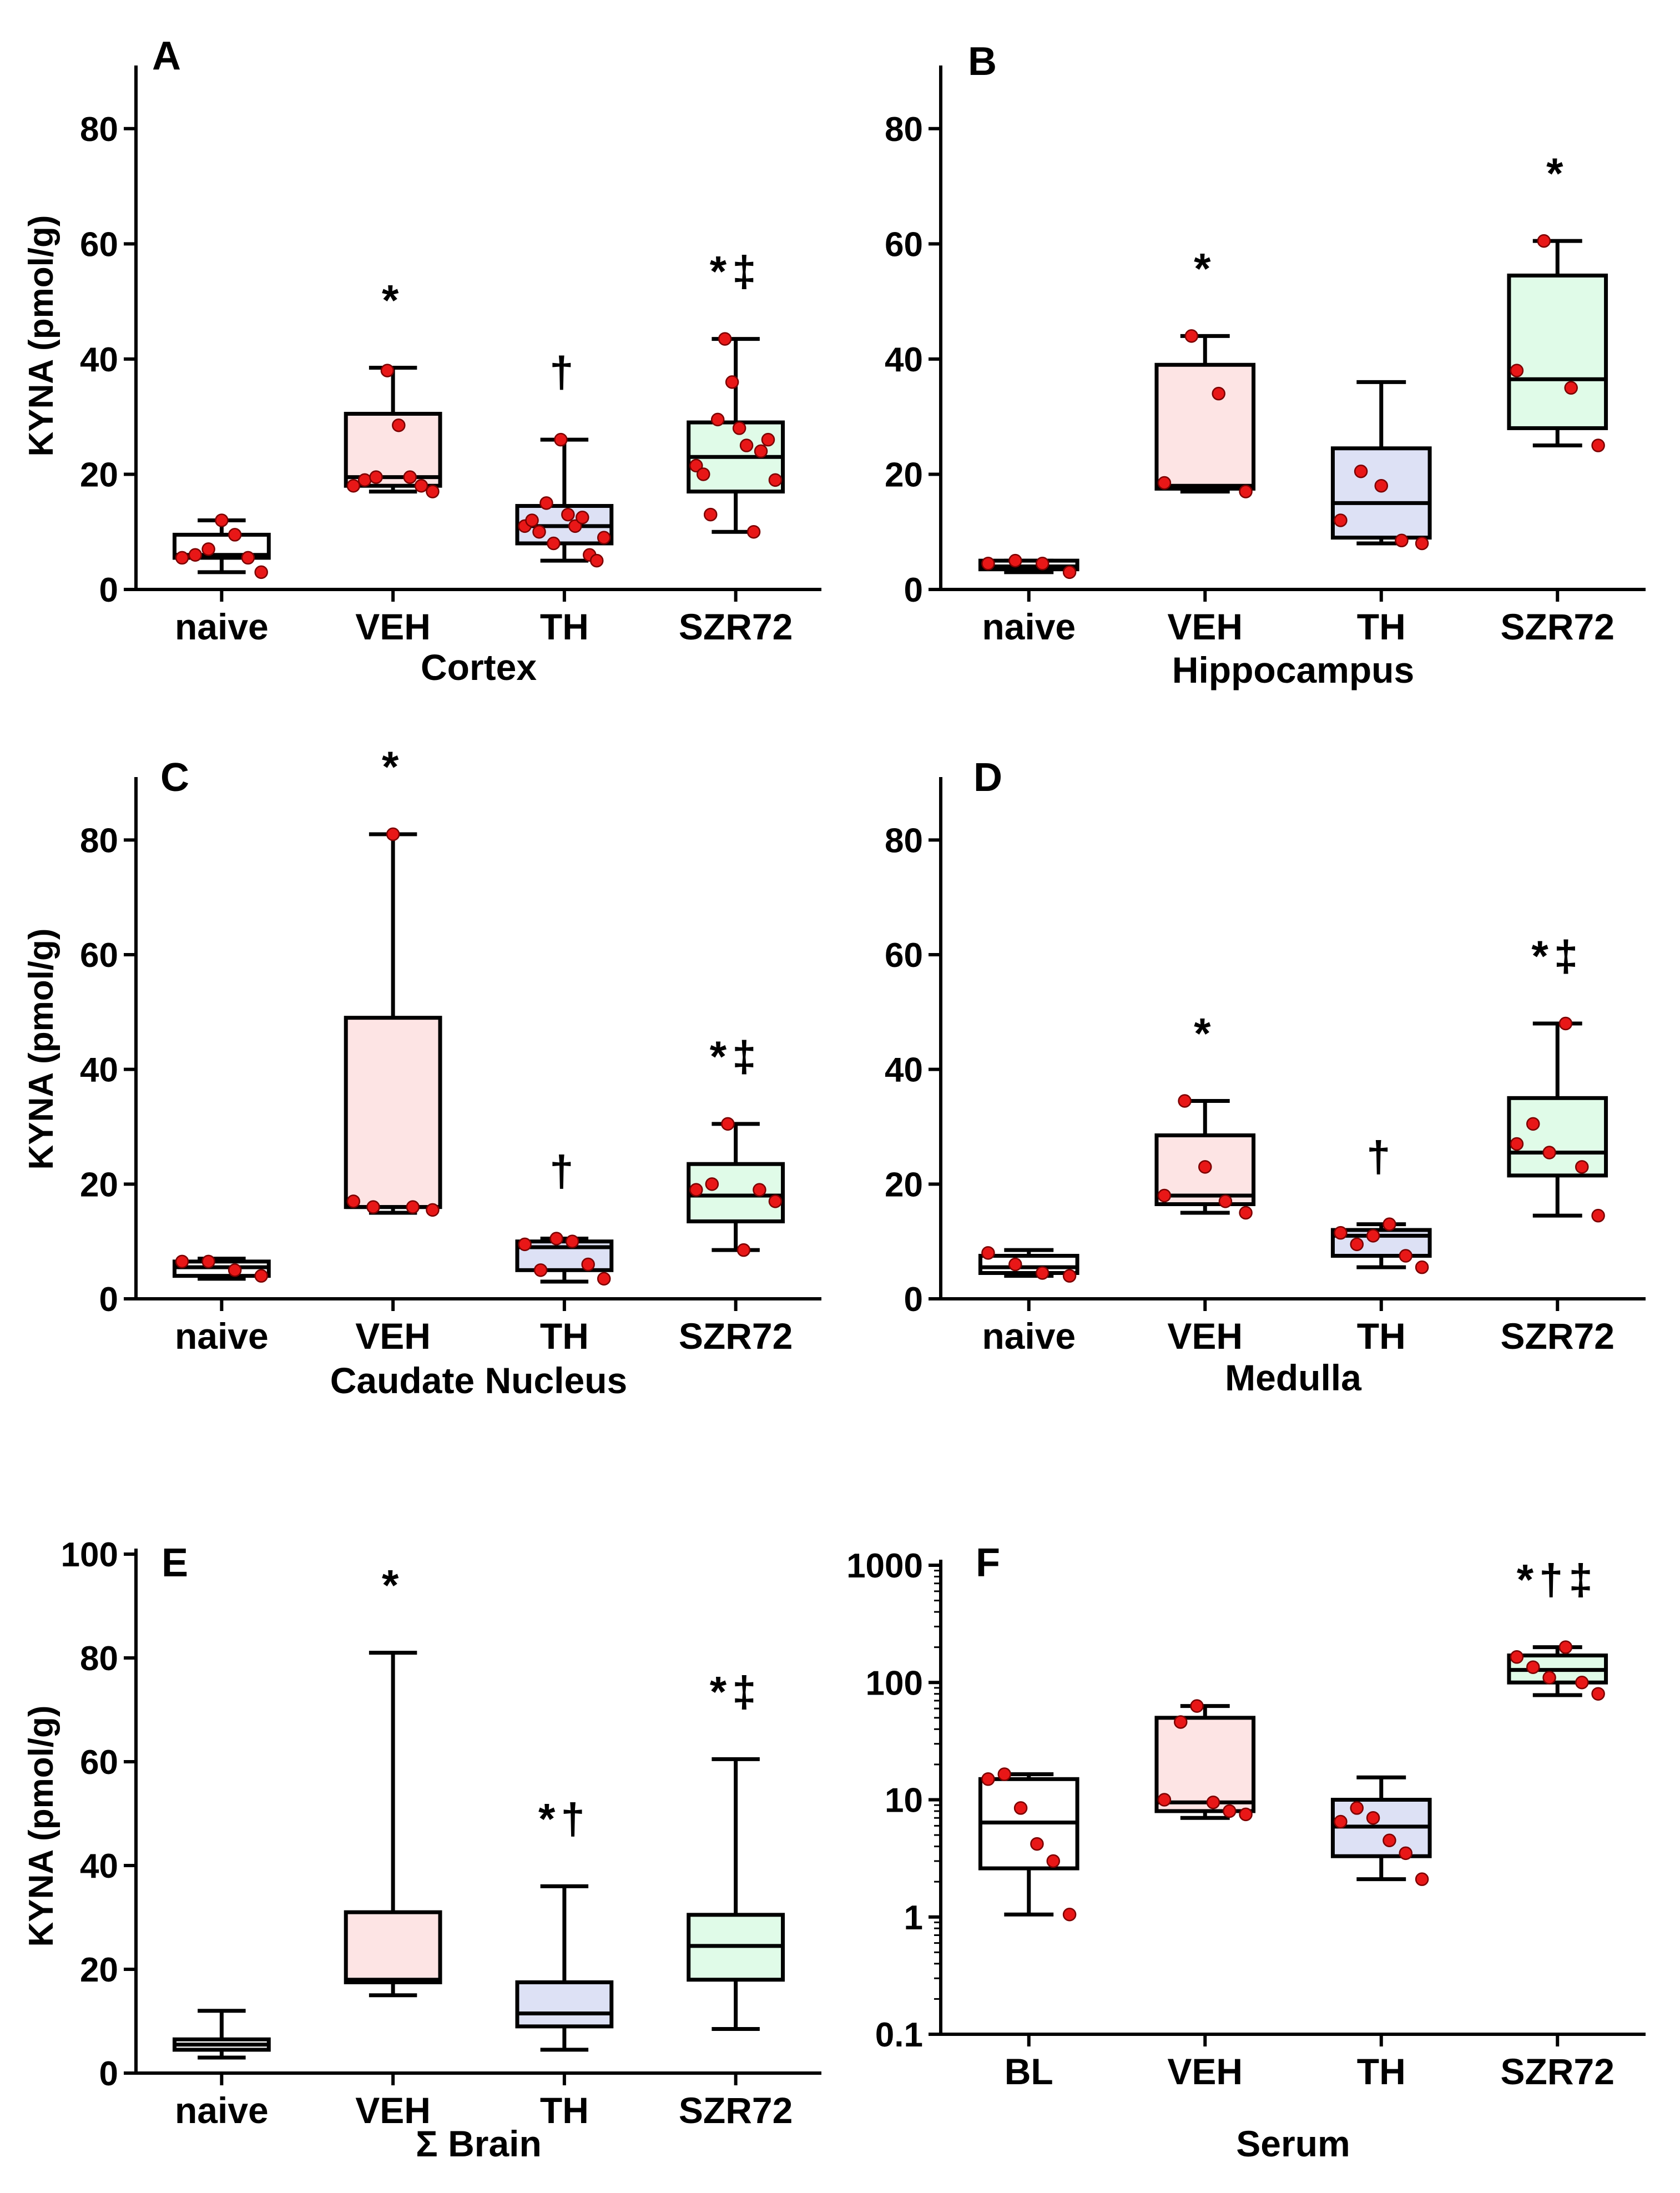  Describe the element at coordinates (1557, 1628) in the screenshot. I see `box-szr72: *†‡` at that location.